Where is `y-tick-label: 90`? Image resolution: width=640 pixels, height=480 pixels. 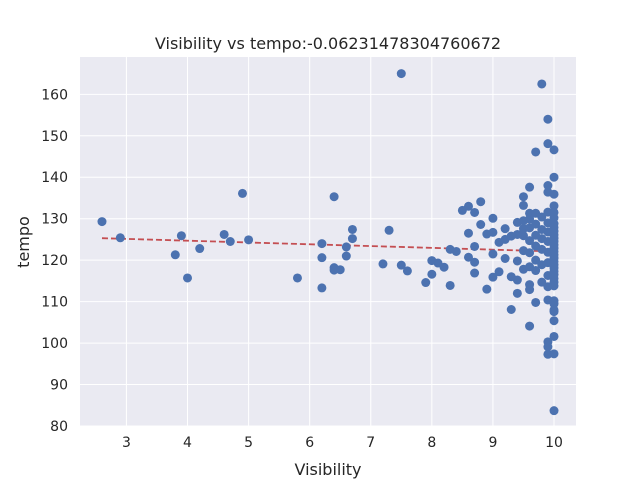
y-tick-label: 90 is located at coordinates (59, 386).